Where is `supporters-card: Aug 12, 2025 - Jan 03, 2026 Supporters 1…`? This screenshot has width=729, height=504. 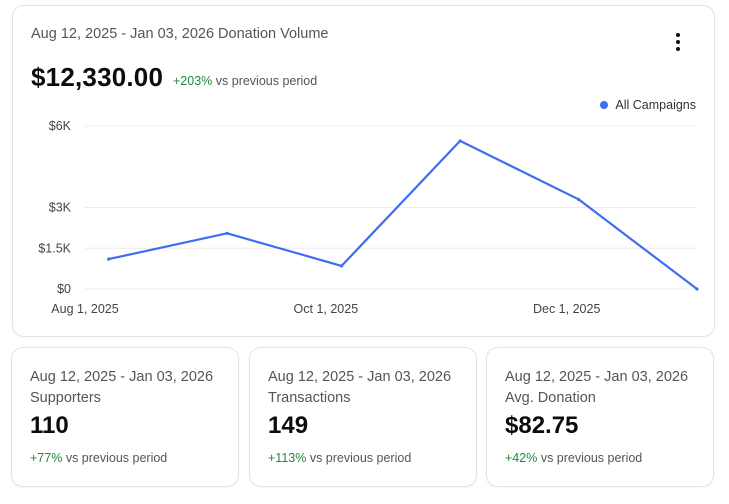 supporters-card: Aug 12, 2025 - Jan 03, 2026 Supporters 1… is located at coordinates (125, 417).